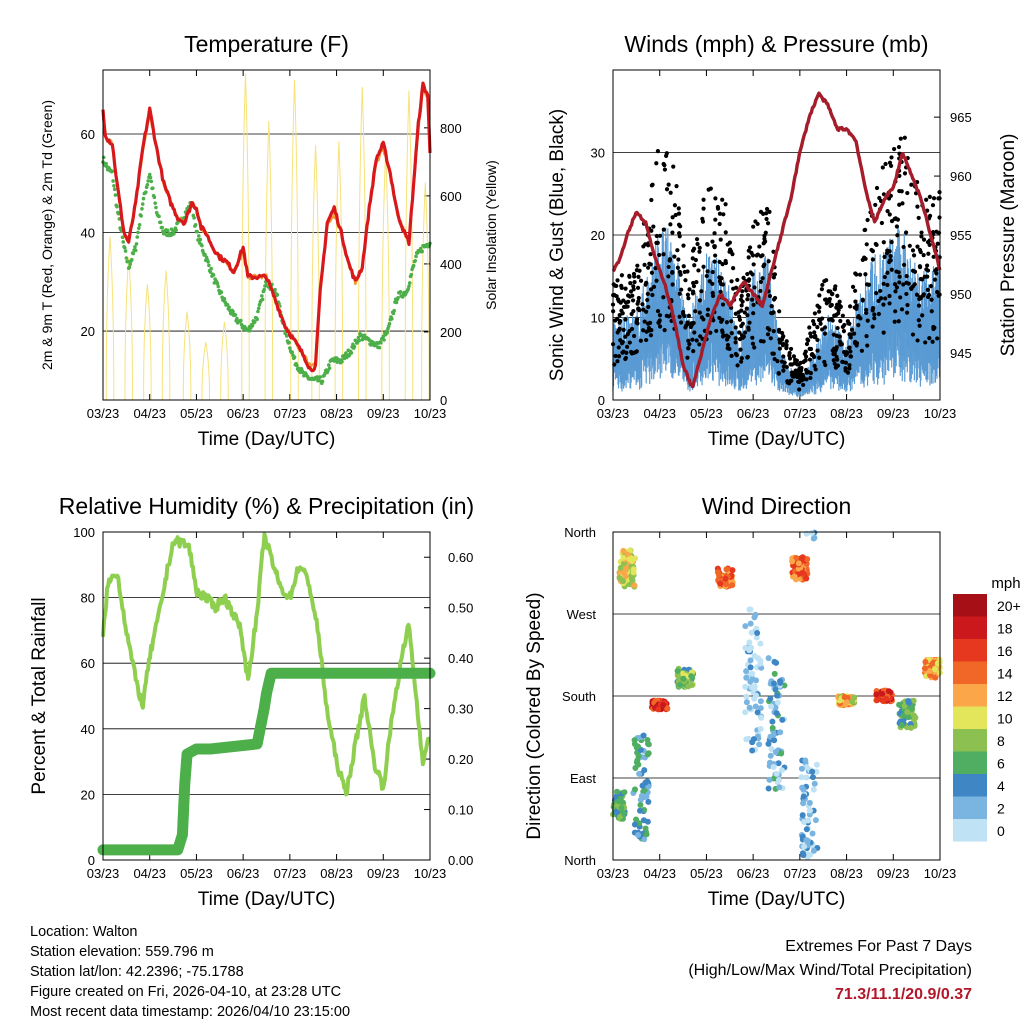 Image resolution: width=1024 pixels, height=1024 pixels. Describe the element at coordinates (290, 873) in the screenshot. I see `rh-xtick-label: 07/23` at that location.